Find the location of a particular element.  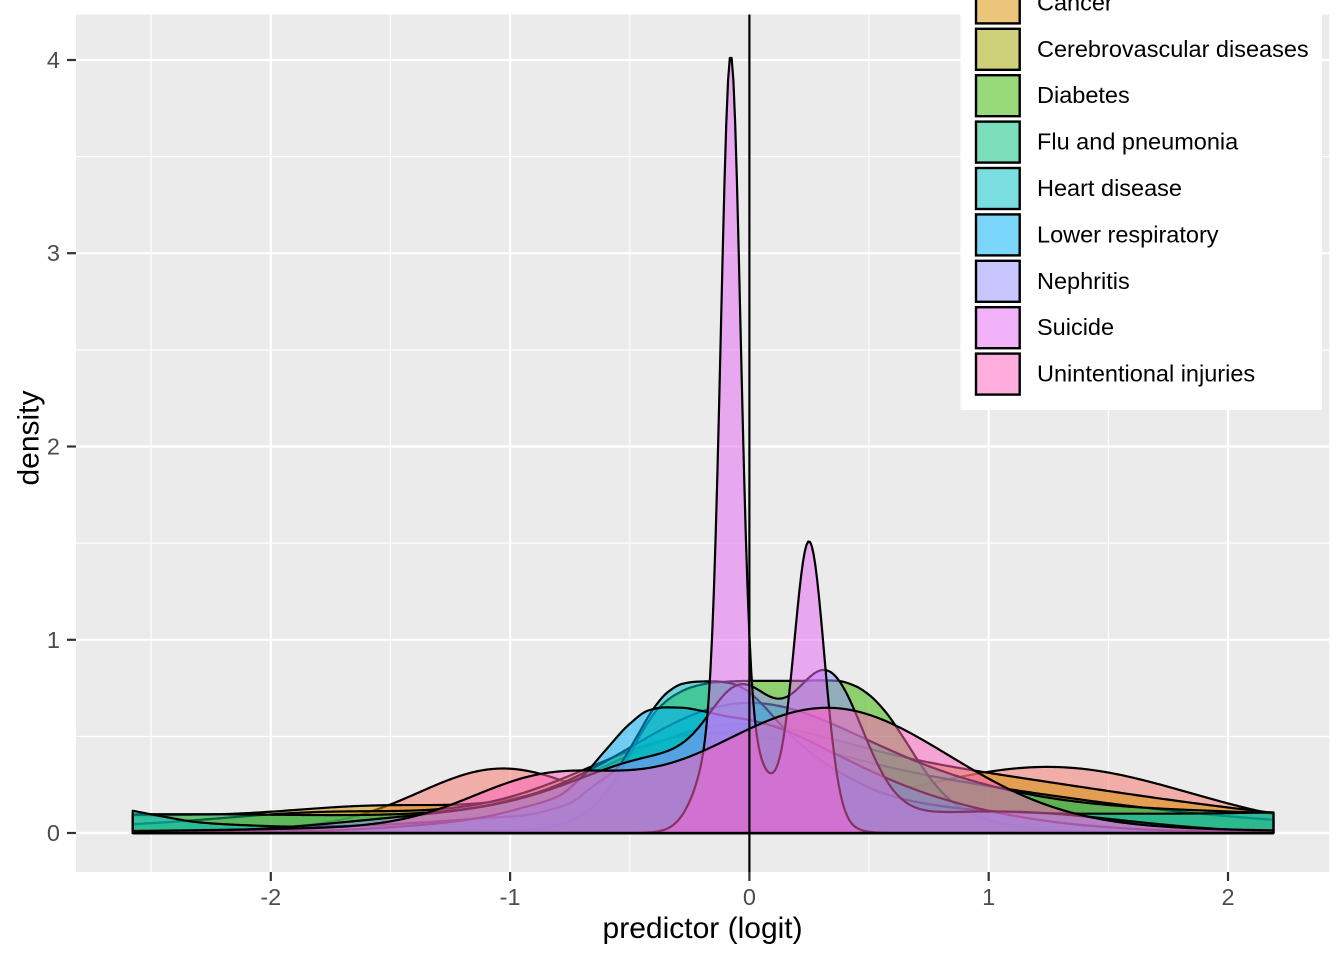

svg-text: Nephritis is located at coordinates (1083, 281).